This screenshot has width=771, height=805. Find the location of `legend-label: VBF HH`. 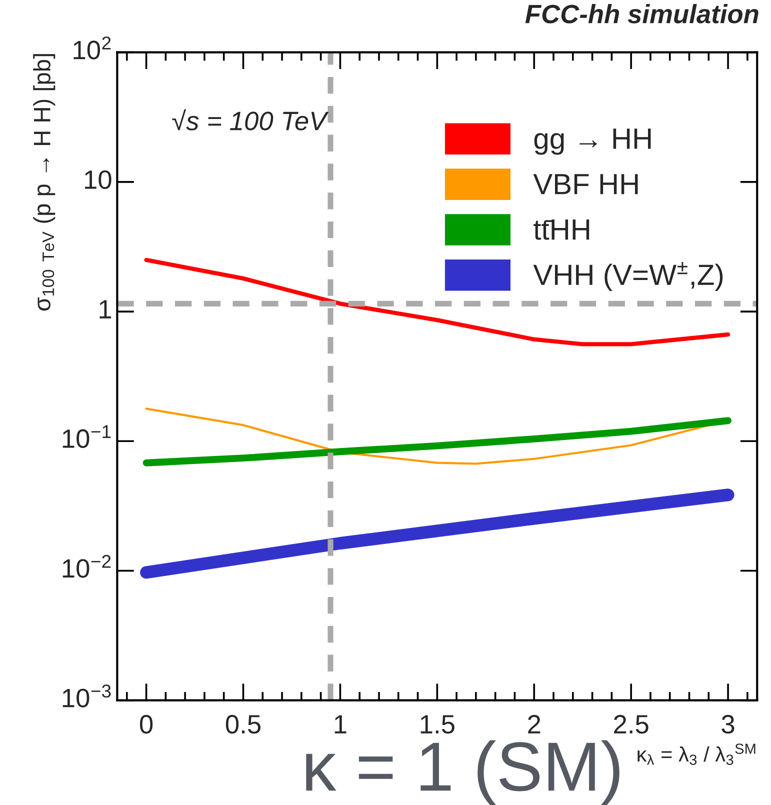

legend-label: VBF HH is located at coordinates (585, 184).